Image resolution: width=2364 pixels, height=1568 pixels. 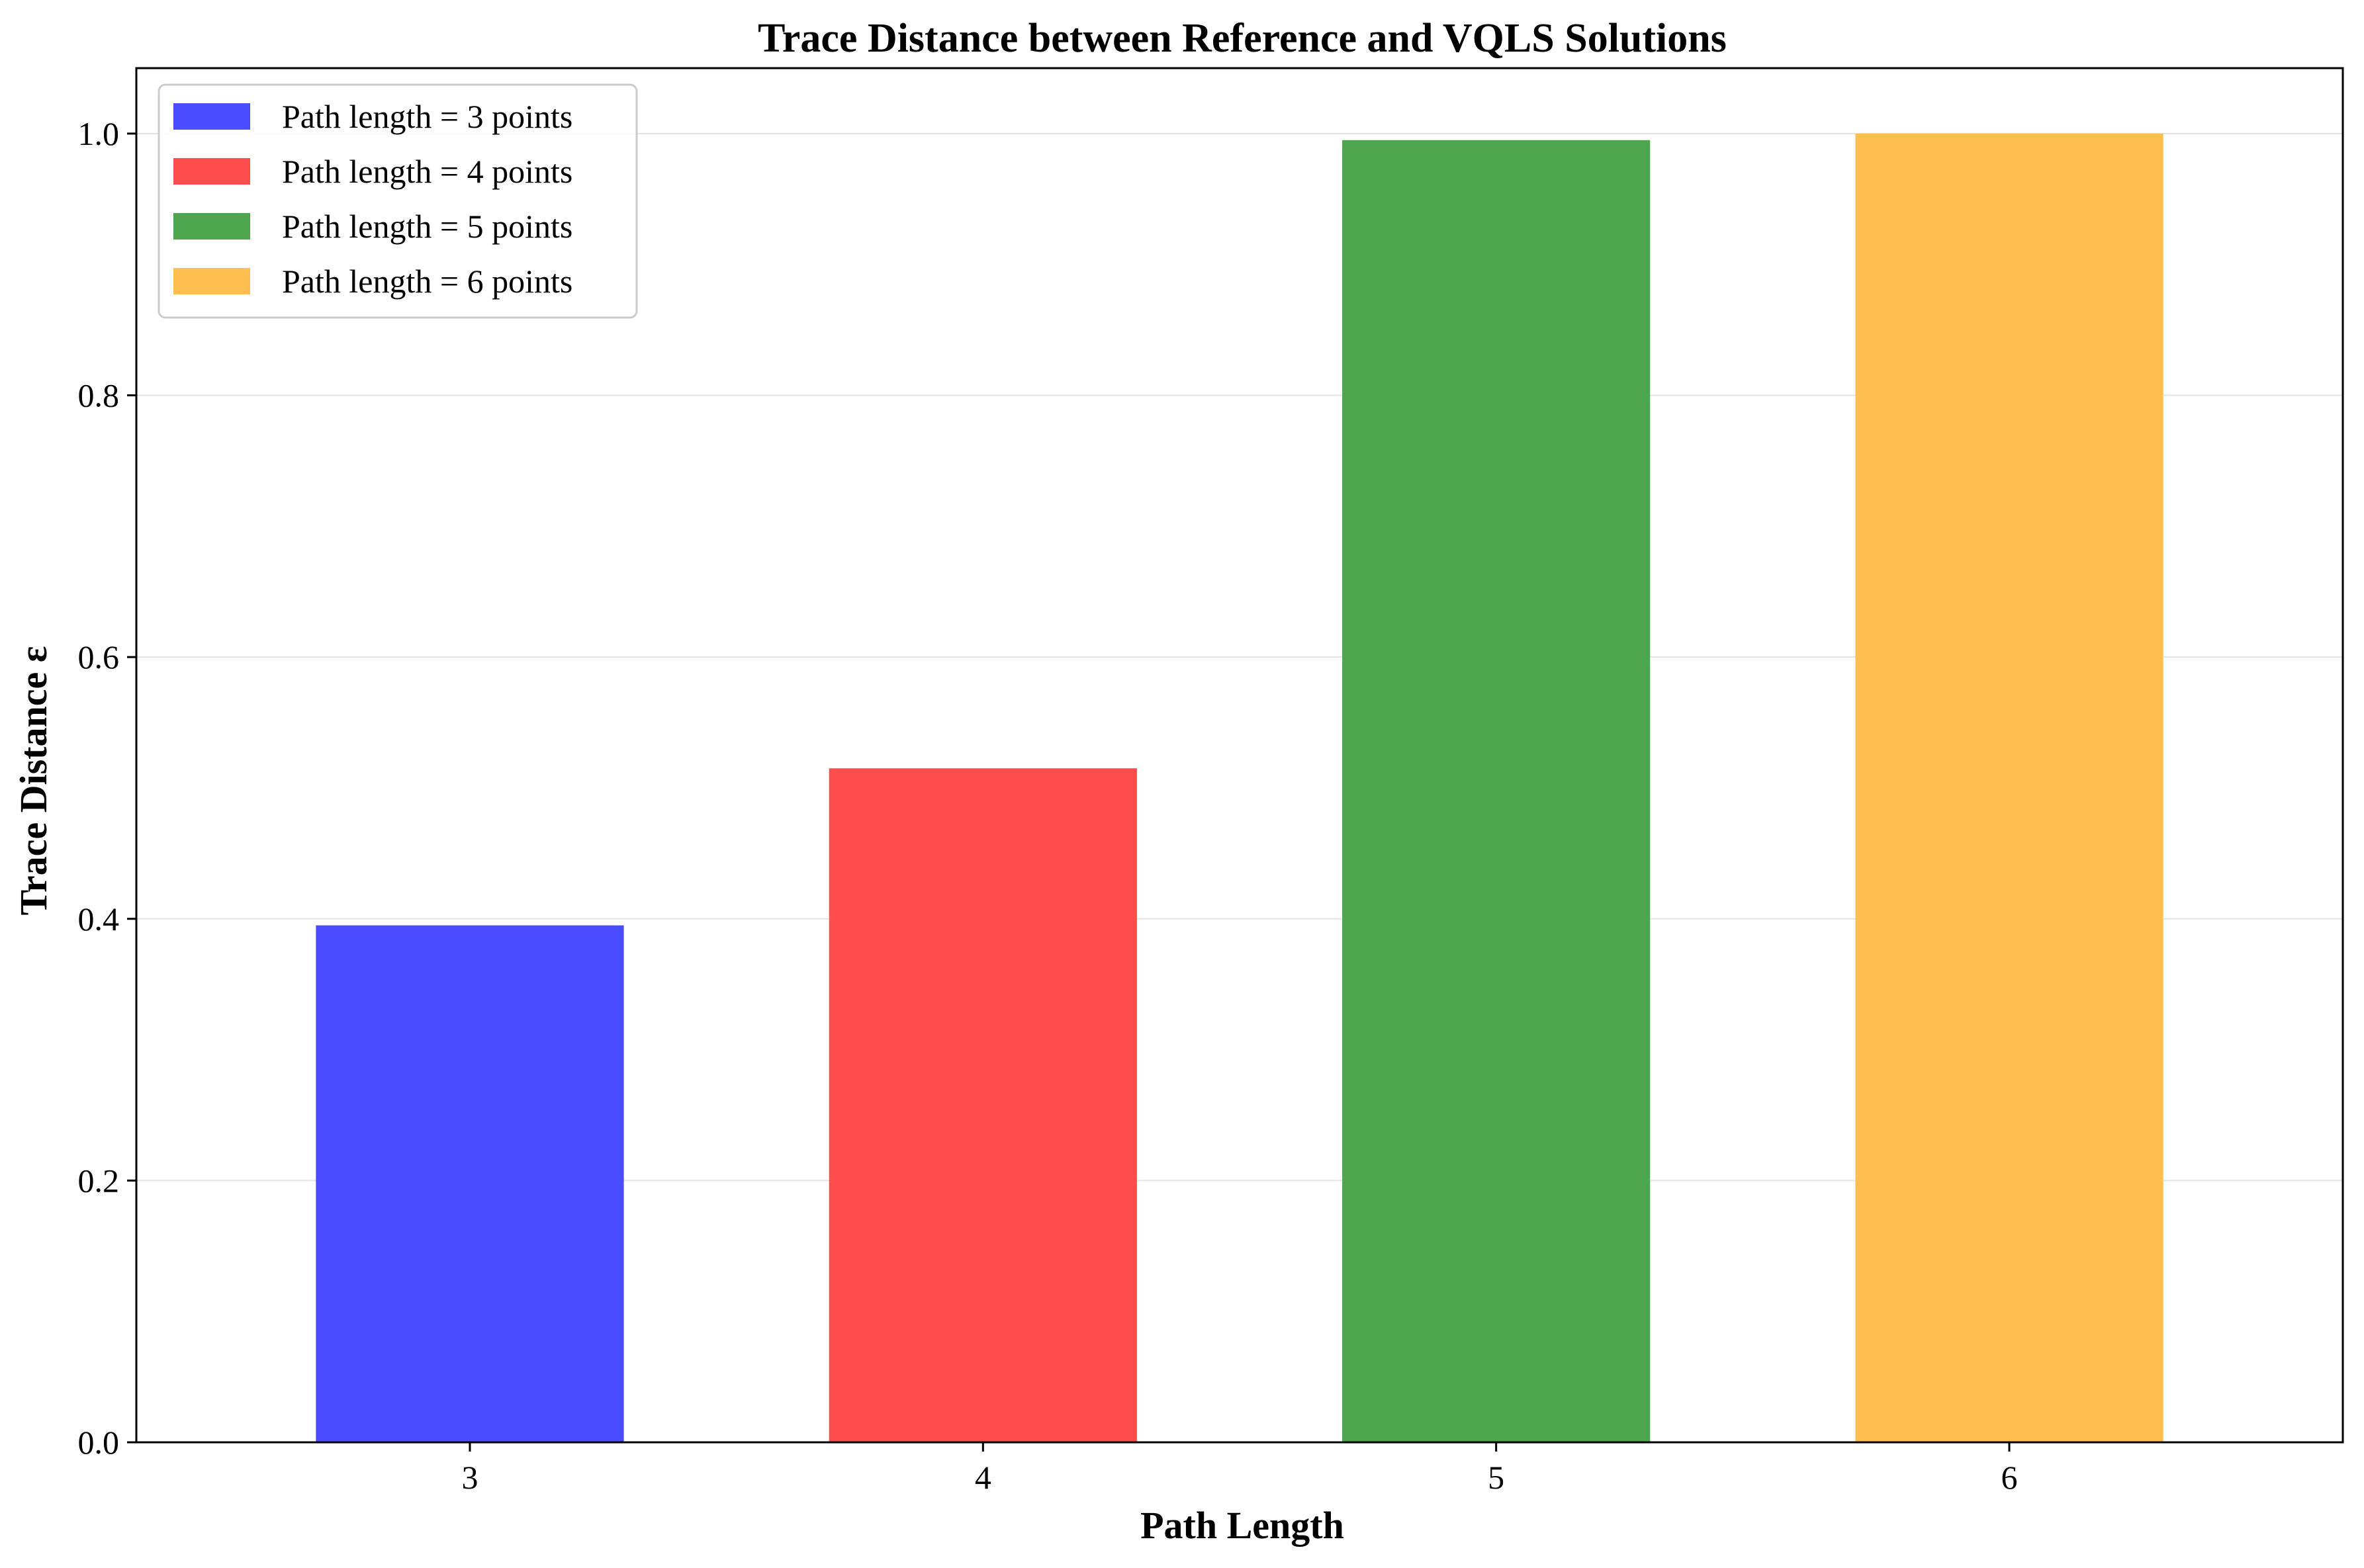 I want to click on y-tick-label: 0.6, so click(x=99, y=657).